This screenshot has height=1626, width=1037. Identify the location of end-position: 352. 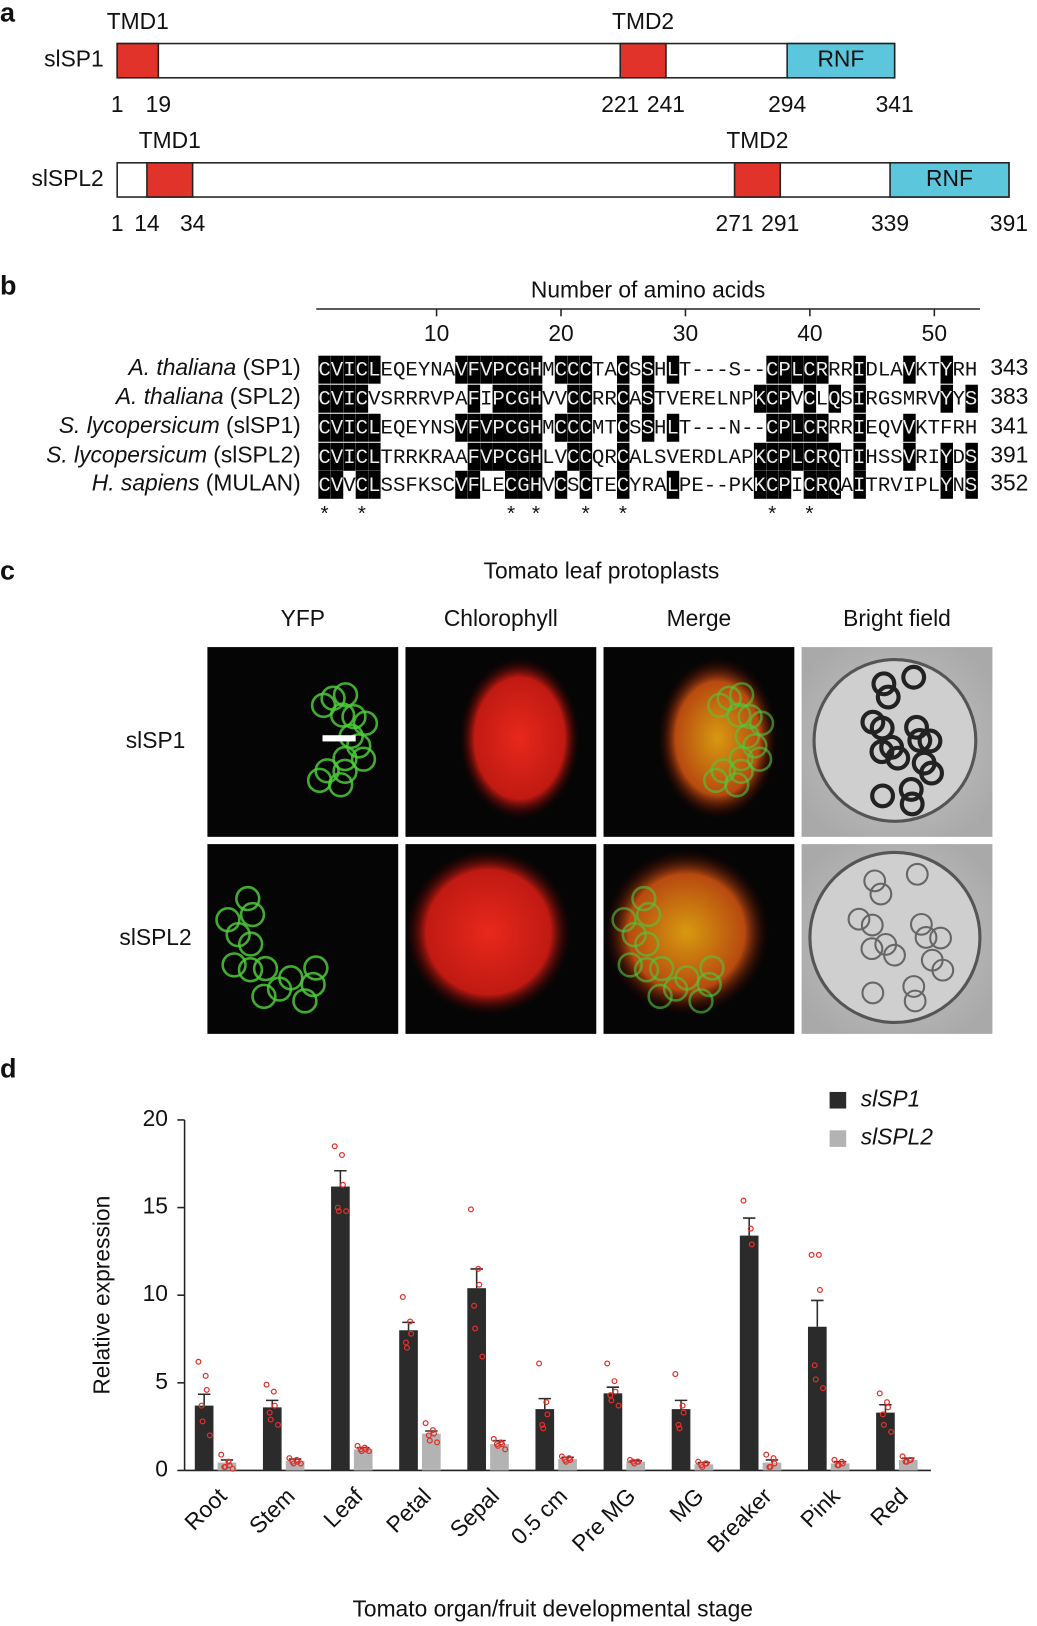
(1009, 482).